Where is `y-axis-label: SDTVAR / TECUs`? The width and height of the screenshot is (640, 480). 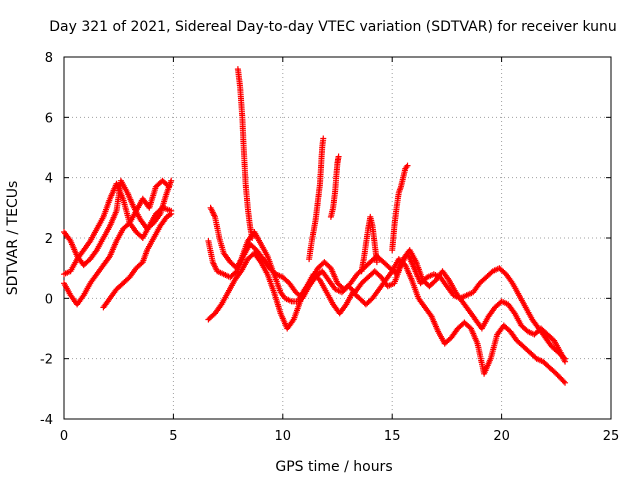
y-axis-label: SDTVAR / TECUs is located at coordinates (13, 238).